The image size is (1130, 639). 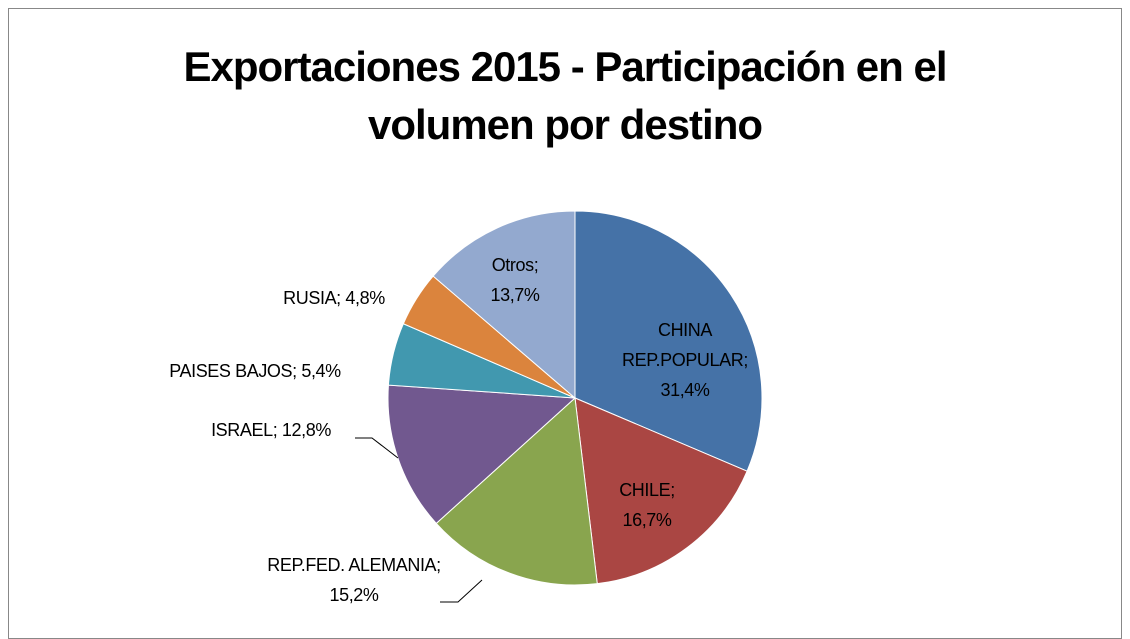 I want to click on data-label: Otros; 13,7%, so click(x=515, y=280).